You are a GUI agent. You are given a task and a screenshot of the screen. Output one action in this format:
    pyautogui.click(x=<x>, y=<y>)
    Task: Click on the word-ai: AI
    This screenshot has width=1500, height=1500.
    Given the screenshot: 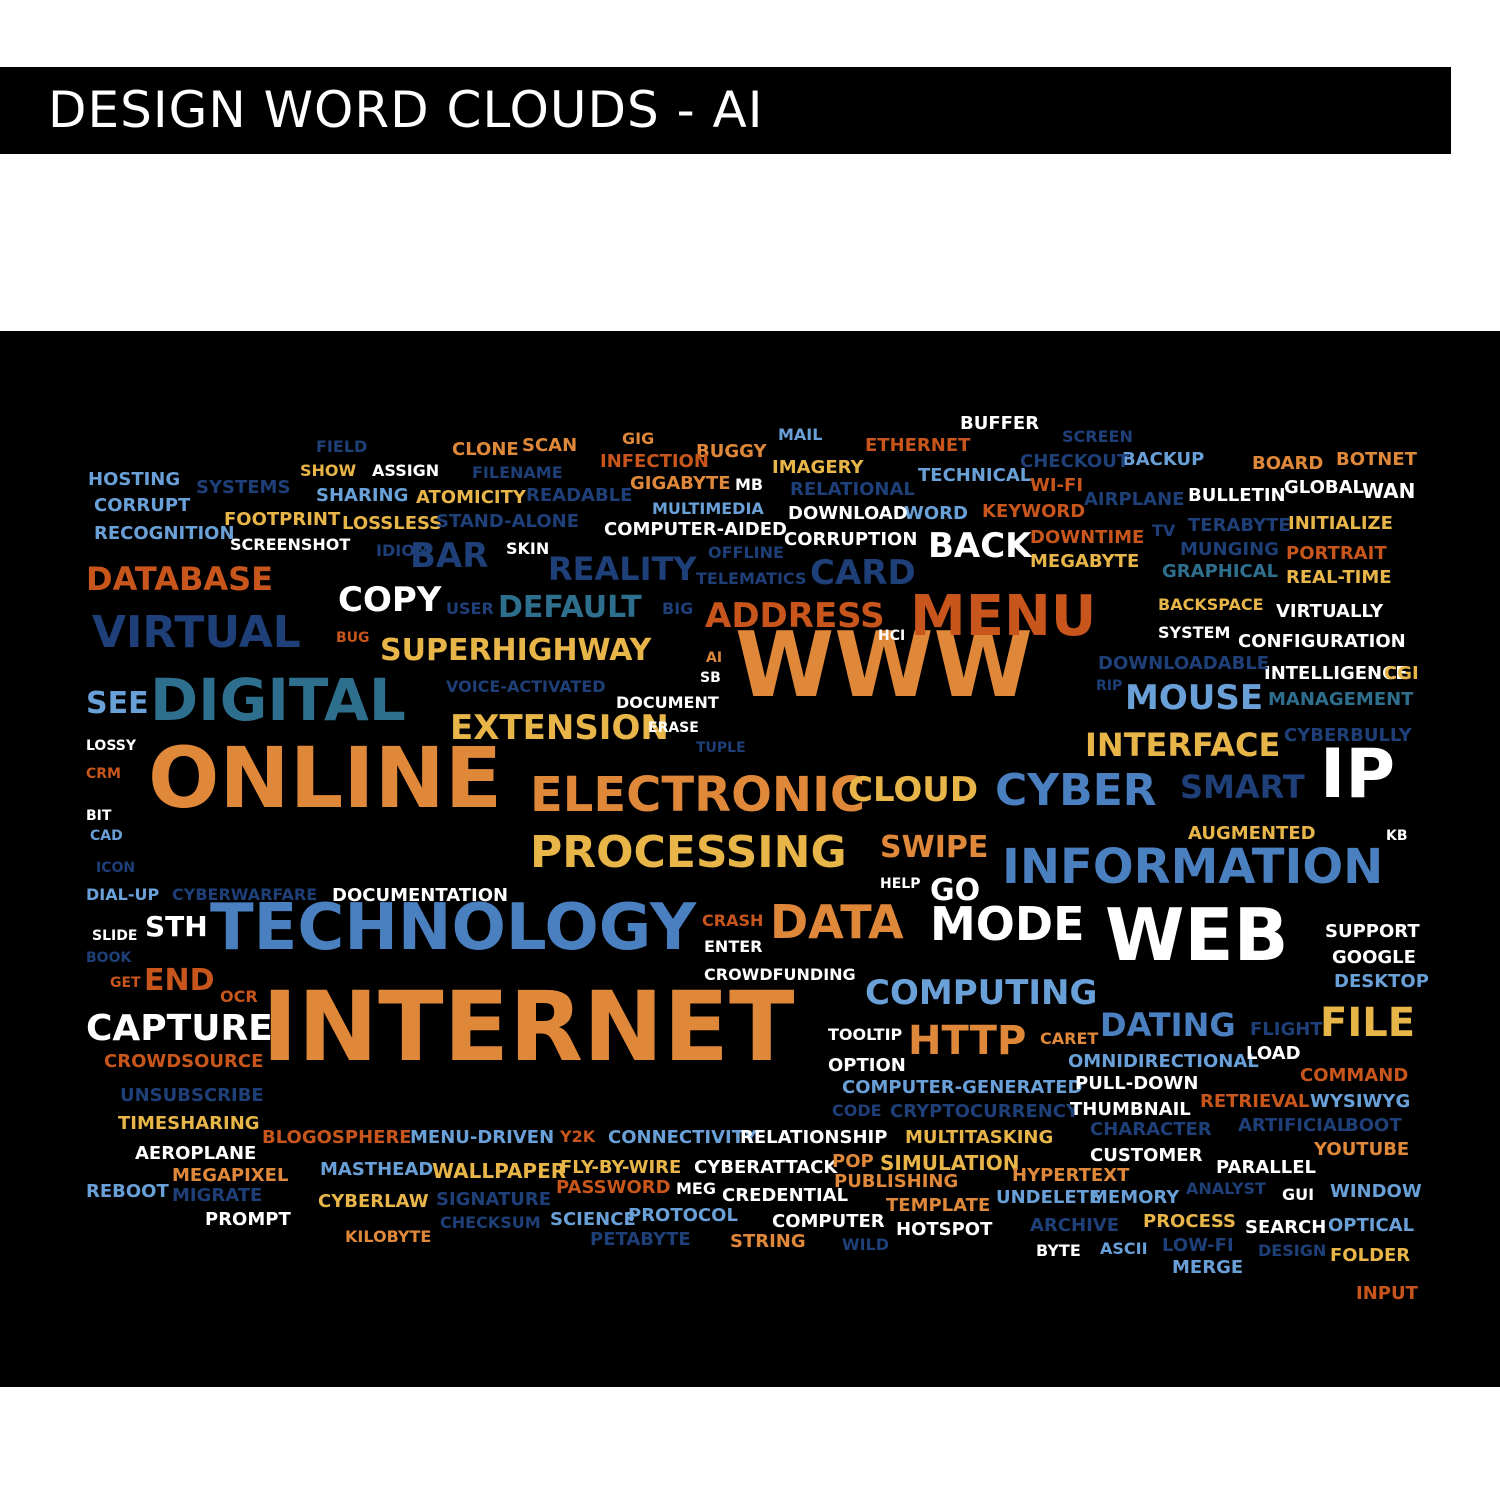 What is the action you would take?
    pyautogui.click(x=714, y=658)
    